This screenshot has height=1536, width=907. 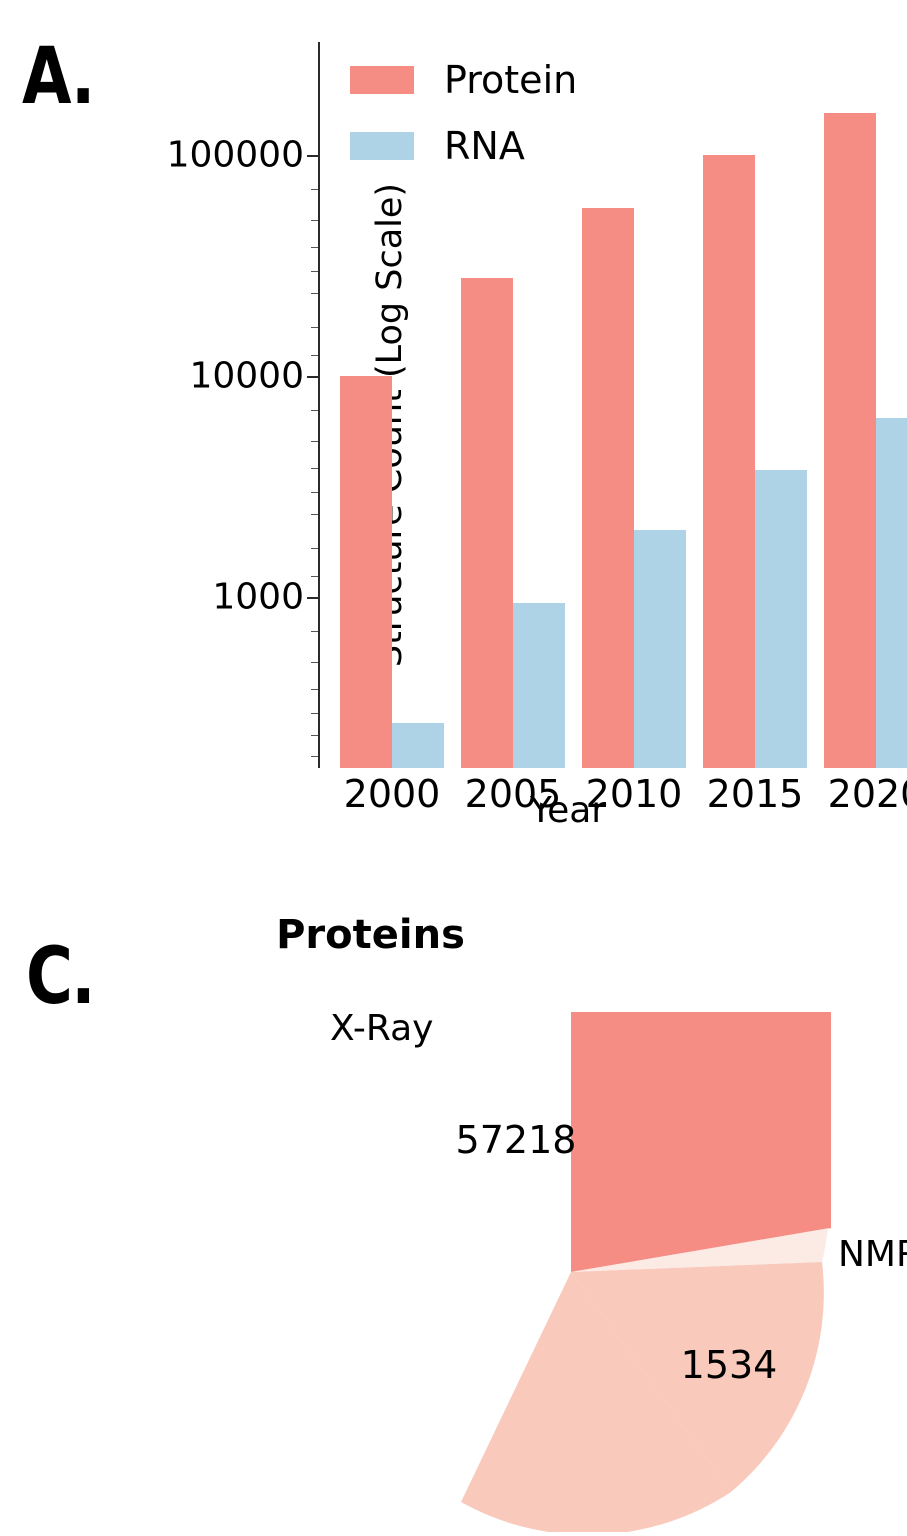 What do you see at coordinates (872, 1254) in the screenshot?
I see `pie-label-nmr: NMR` at bounding box center [872, 1254].